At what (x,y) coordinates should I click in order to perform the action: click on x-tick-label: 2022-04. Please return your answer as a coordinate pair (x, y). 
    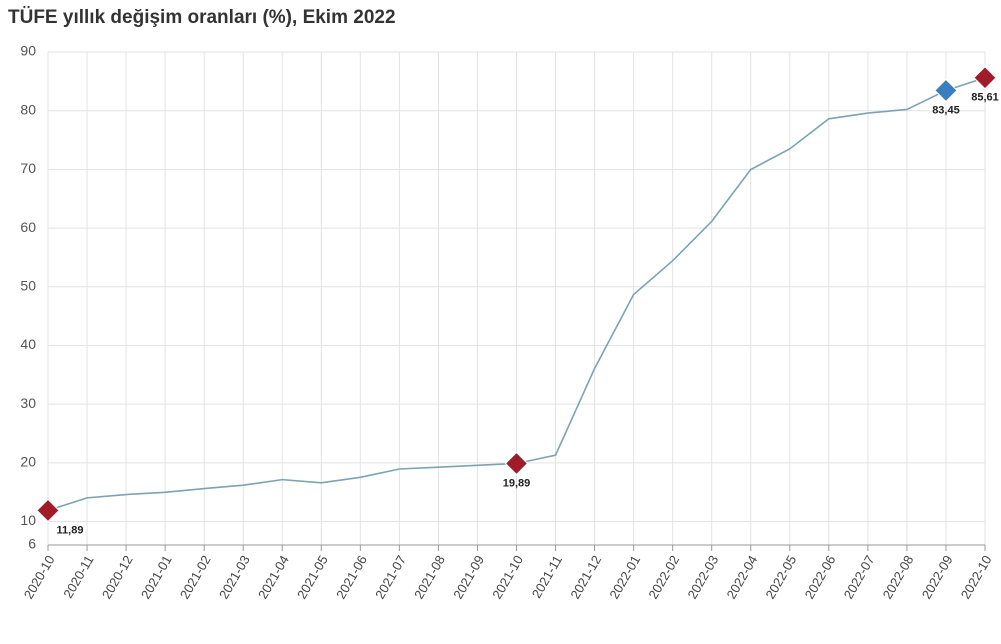
    Looking at the image, I should click on (741, 577).